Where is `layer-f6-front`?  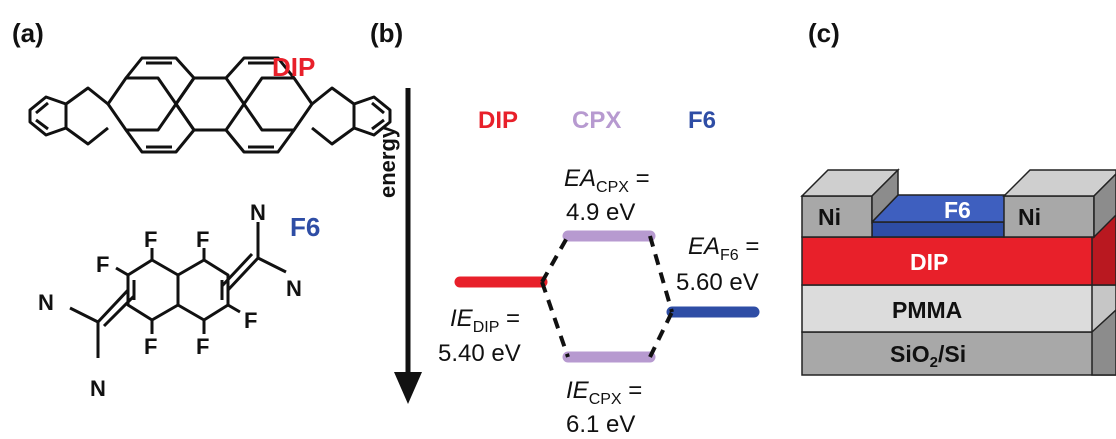
layer-f6-front is located at coordinates (938, 229).